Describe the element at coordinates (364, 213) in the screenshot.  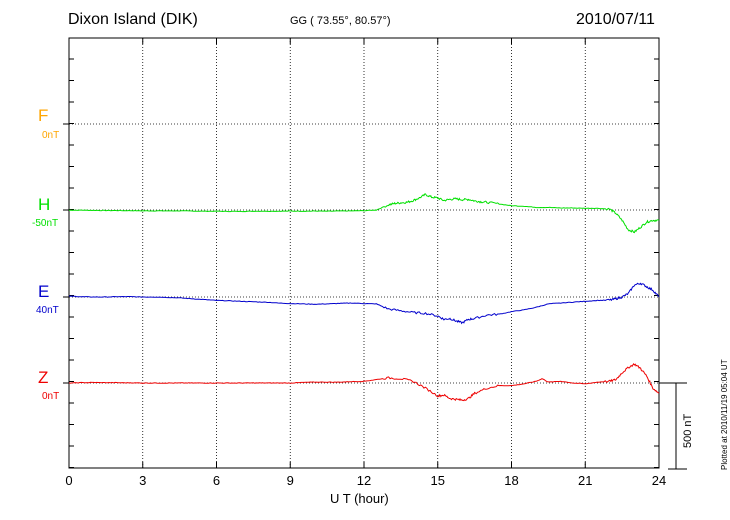
I see `series-line-h` at that location.